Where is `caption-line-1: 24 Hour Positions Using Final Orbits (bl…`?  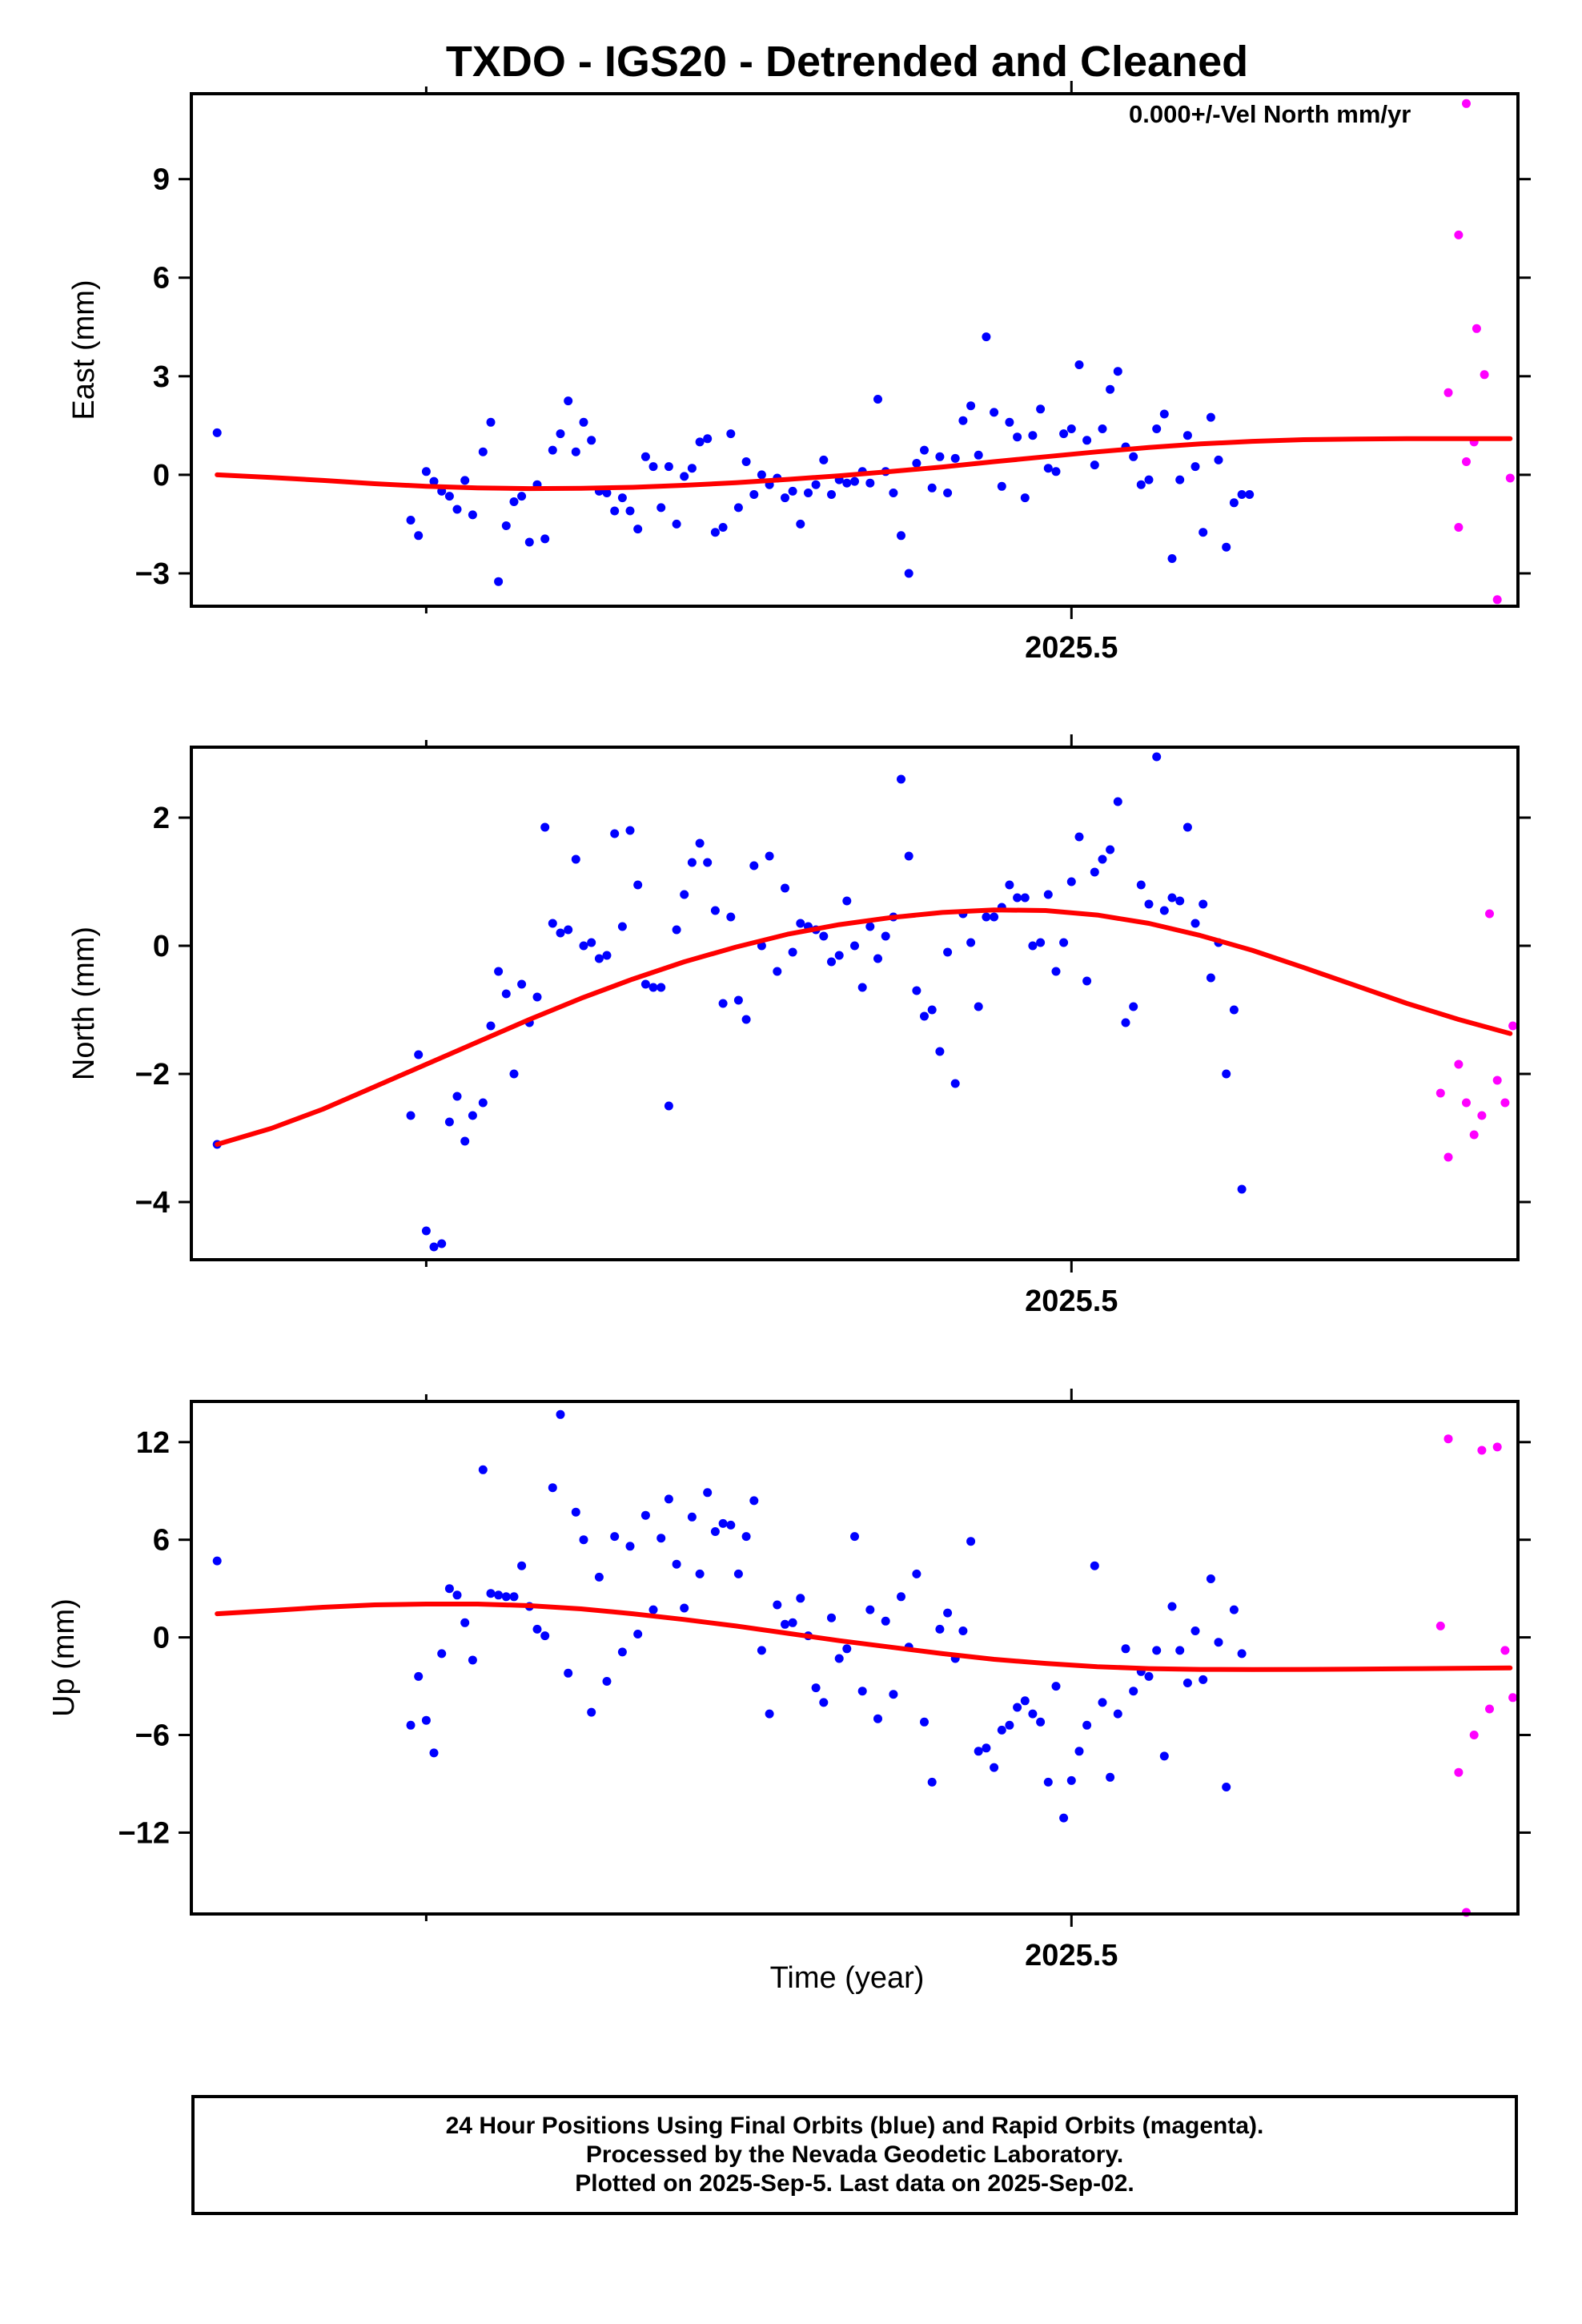 caption-line-1: 24 Hour Positions Using Final Orbits (bl… is located at coordinates (854, 2126).